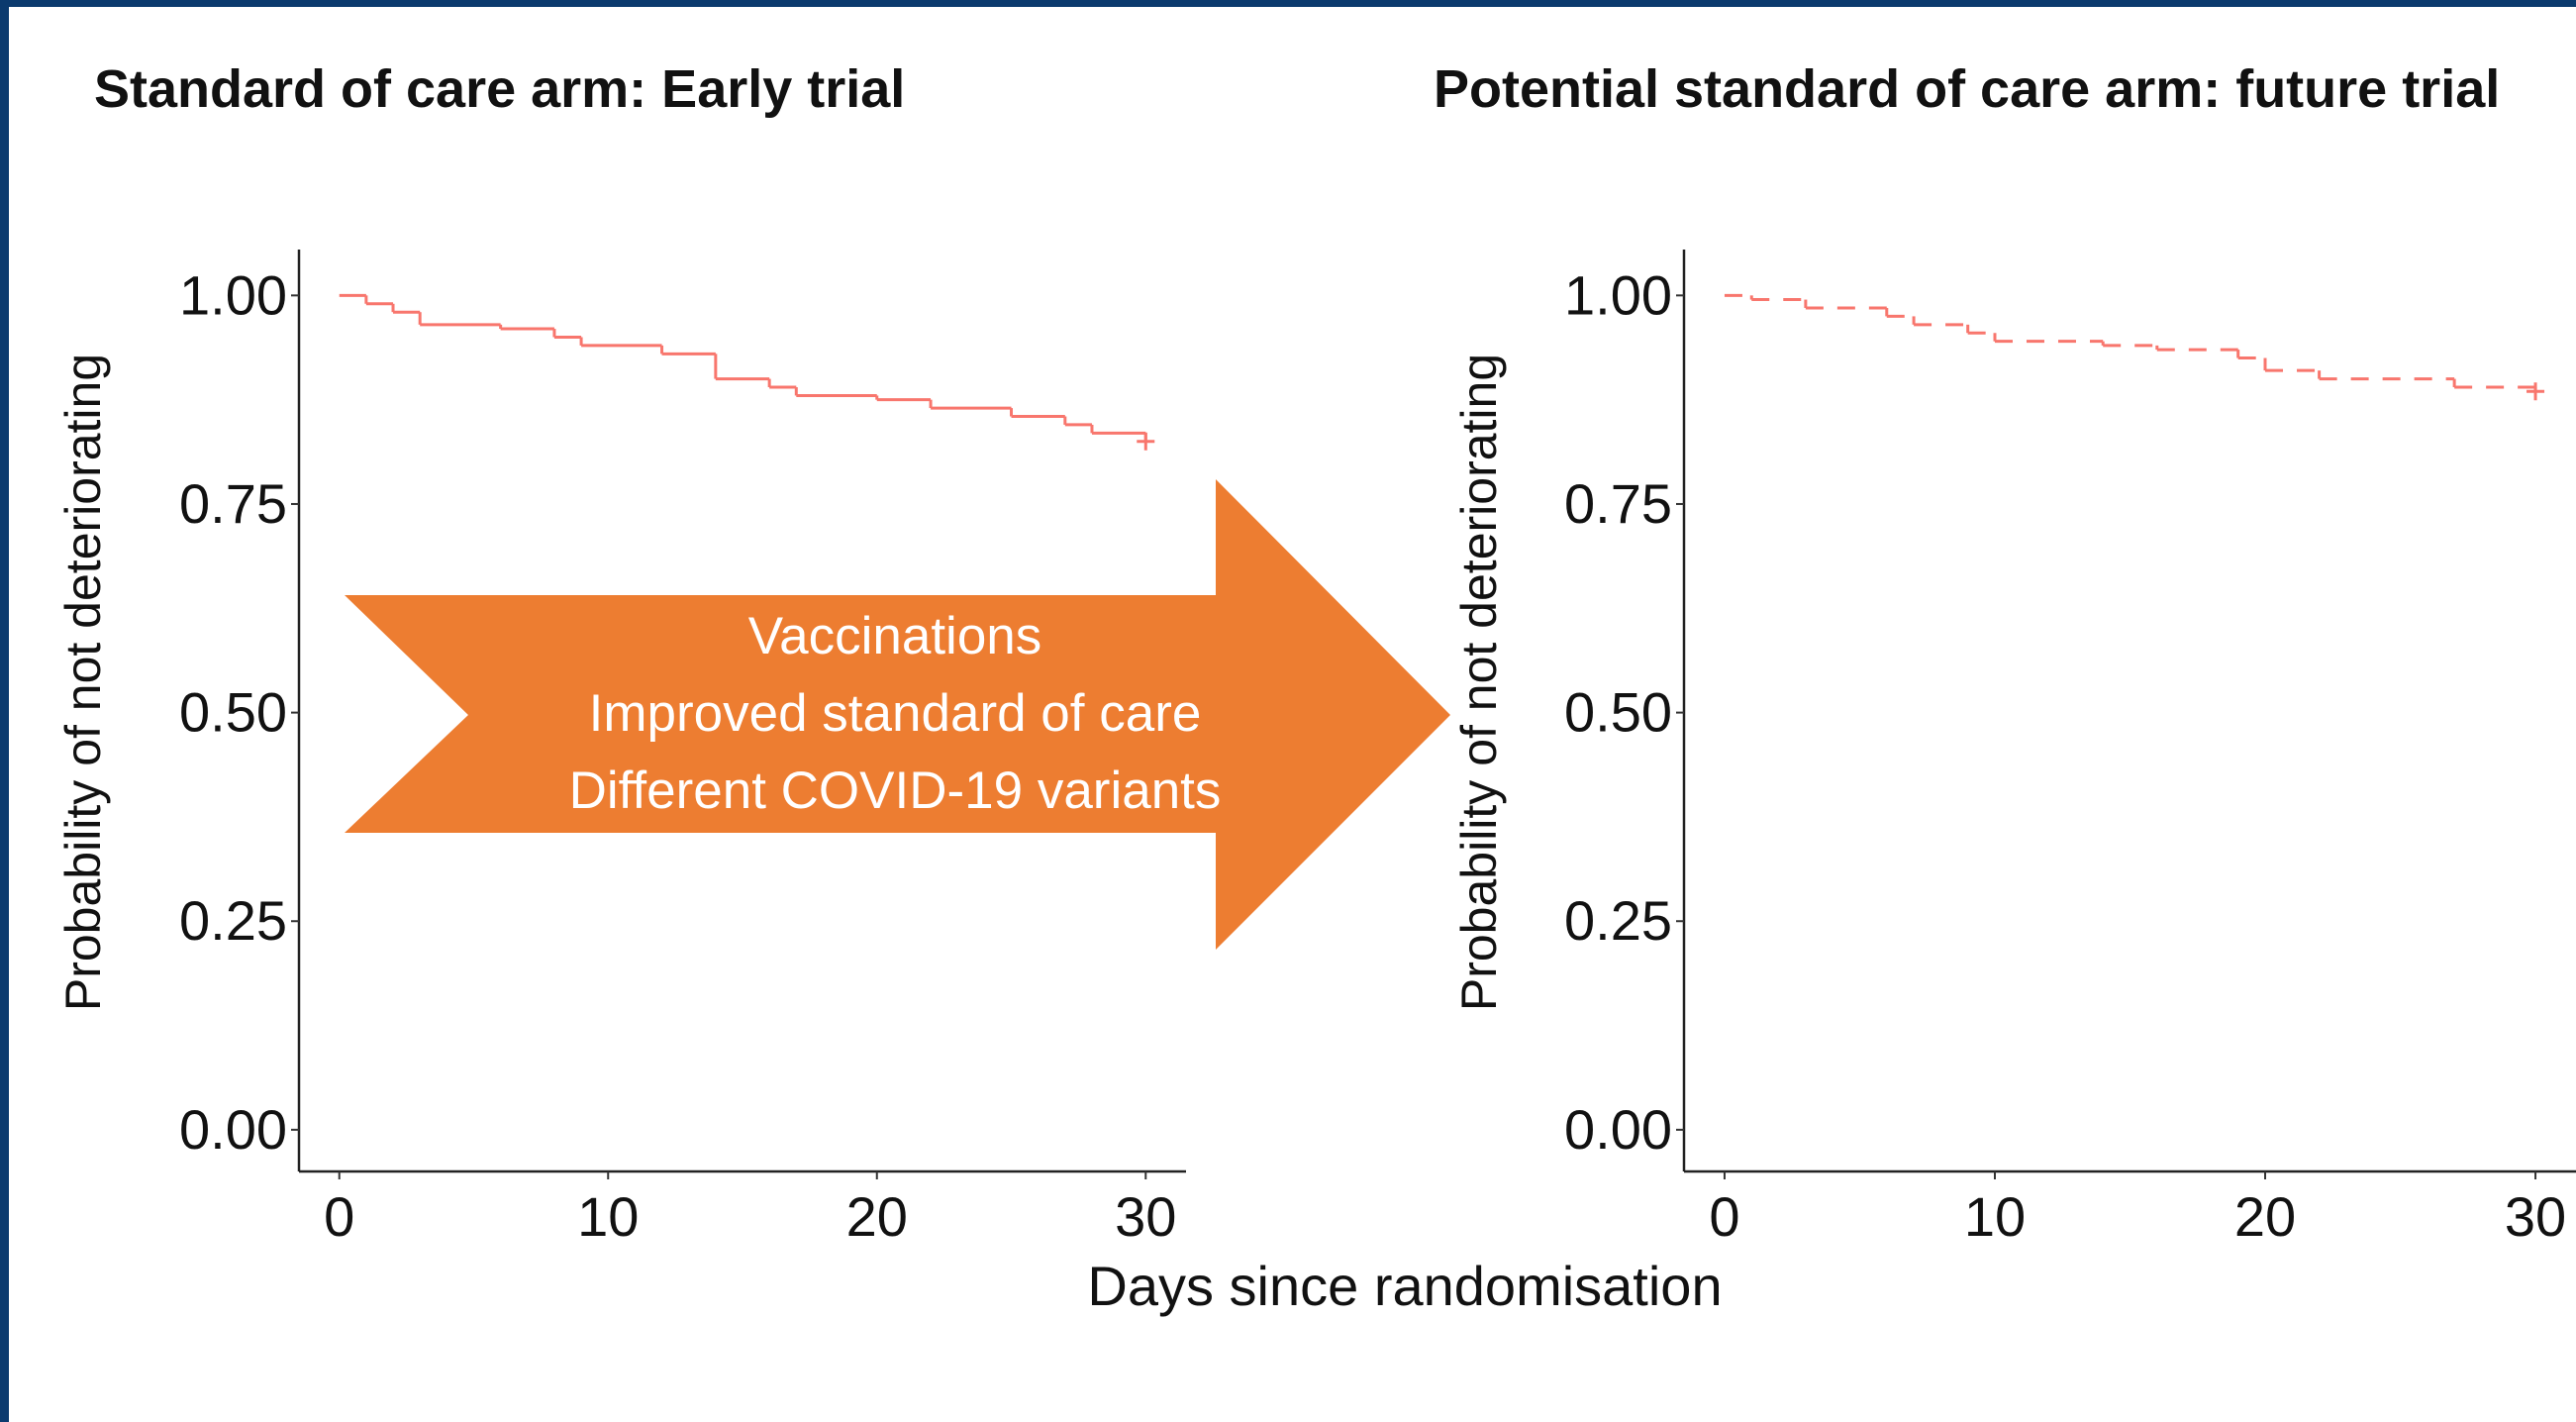 This screenshot has height=1422, width=2576. I want to click on chart-title: Standard of care arm: Early trial, so click(500, 89).